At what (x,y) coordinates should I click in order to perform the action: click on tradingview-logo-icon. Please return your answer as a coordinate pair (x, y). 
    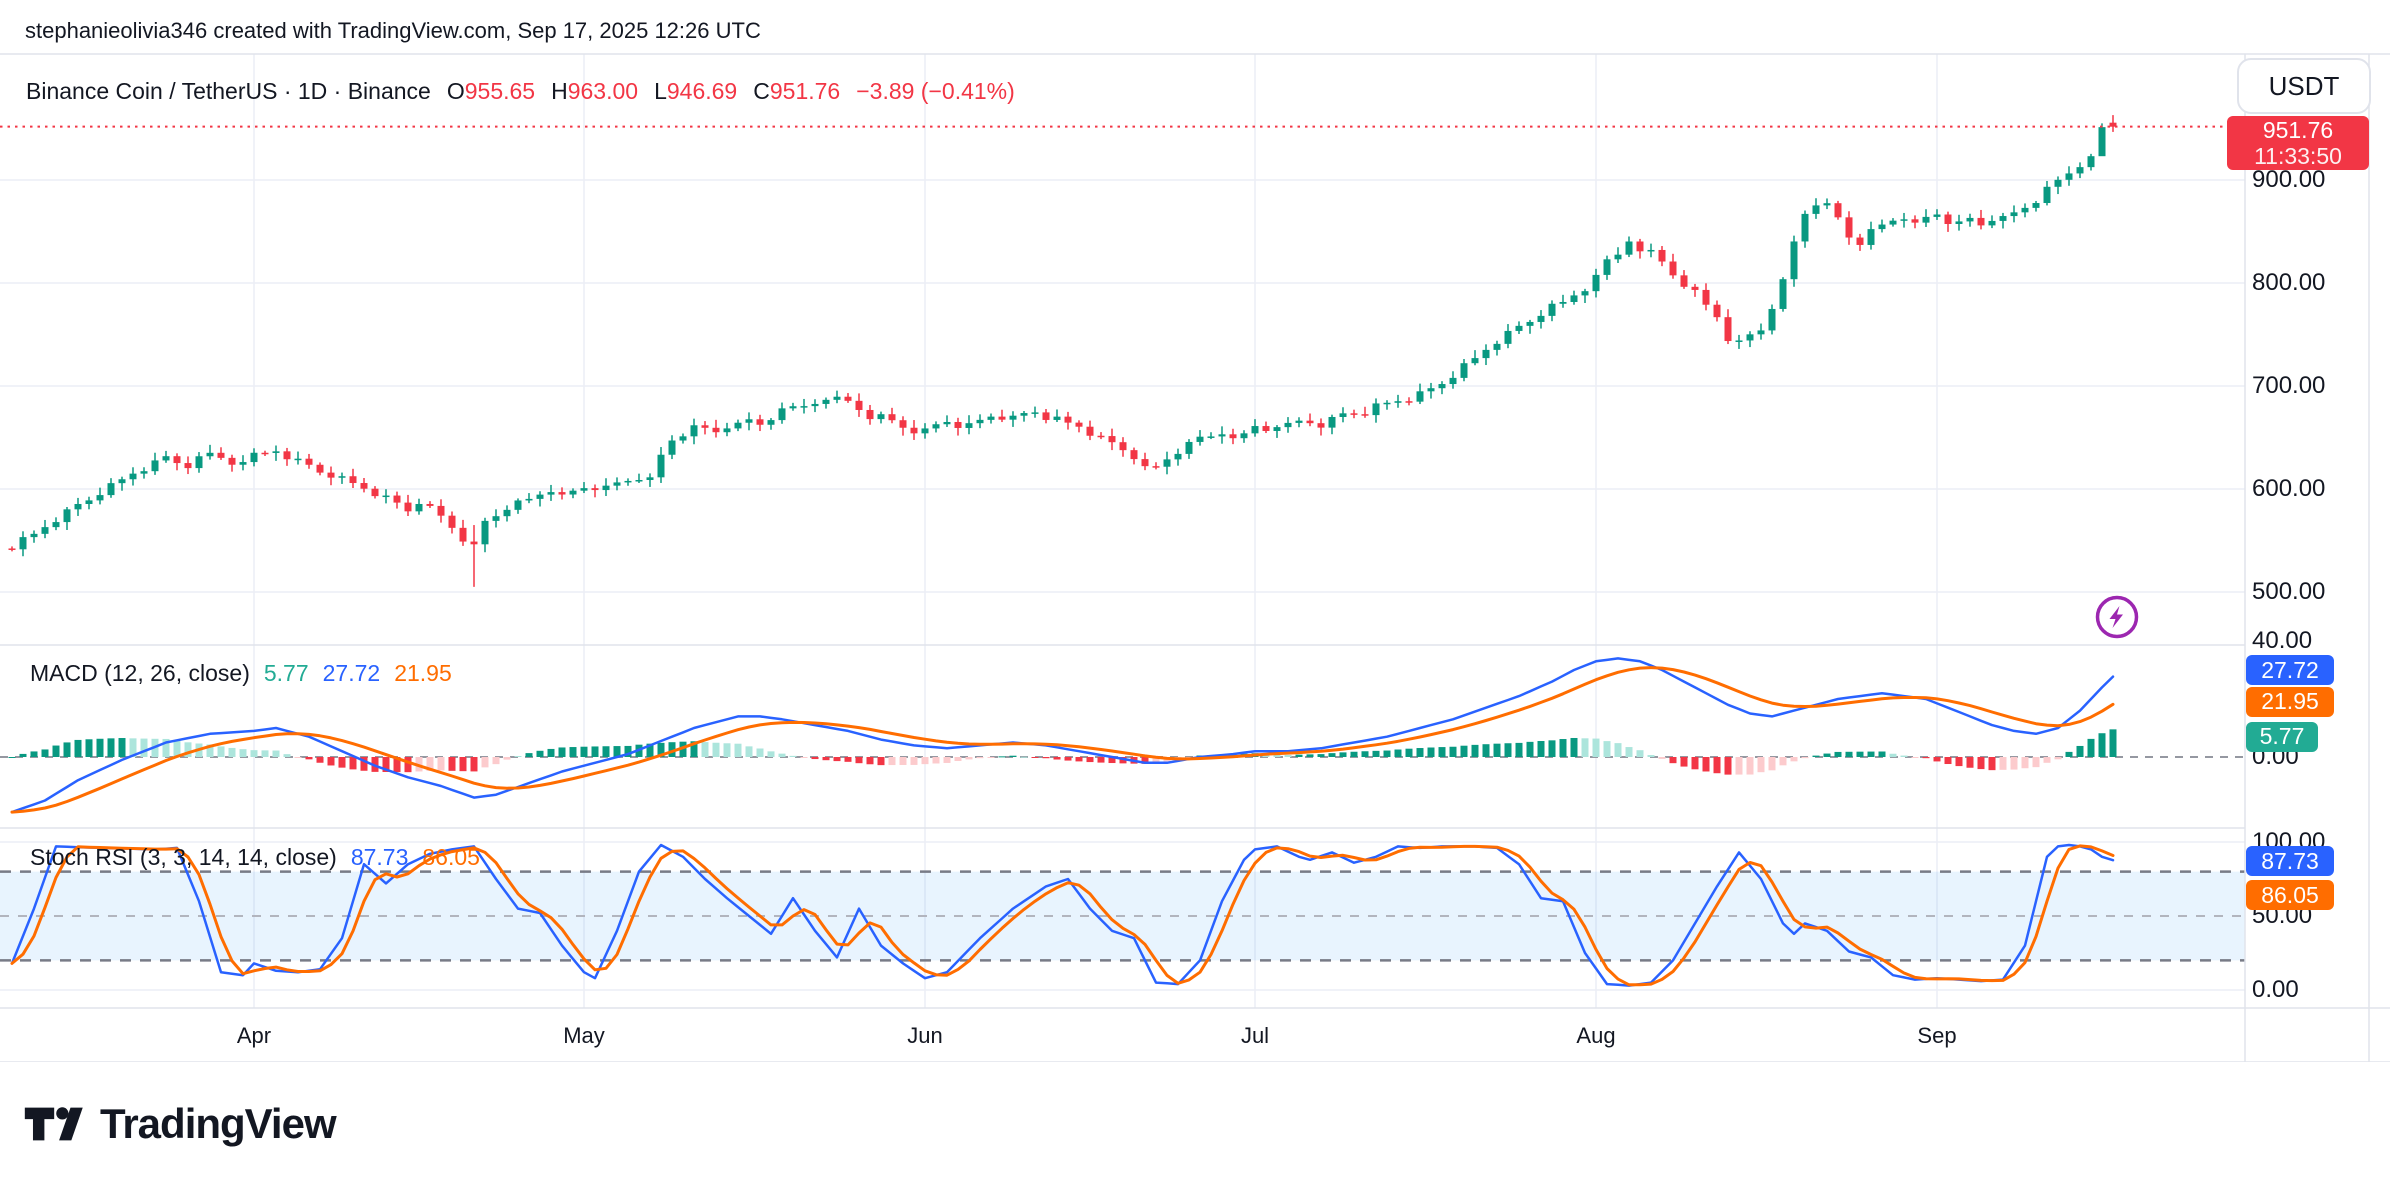
    Looking at the image, I should click on (53, 1124).